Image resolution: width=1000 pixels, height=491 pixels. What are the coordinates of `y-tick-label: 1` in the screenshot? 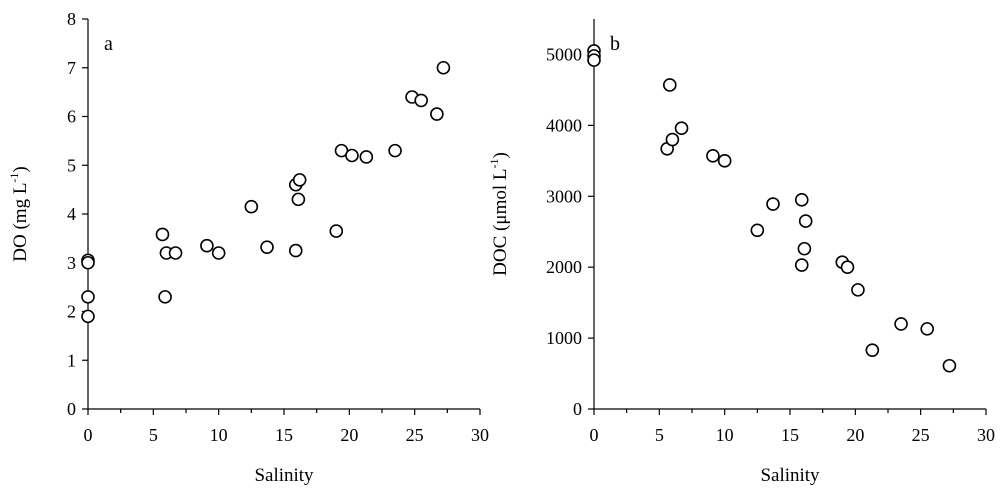 It's located at (71, 360).